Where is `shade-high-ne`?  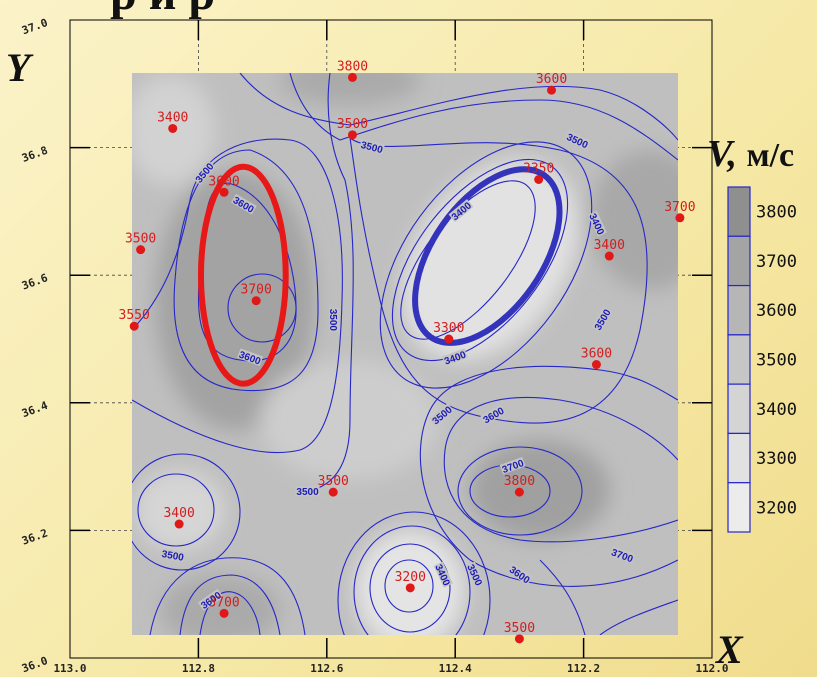
shade-high-ne is located at coordinates (650, 220).